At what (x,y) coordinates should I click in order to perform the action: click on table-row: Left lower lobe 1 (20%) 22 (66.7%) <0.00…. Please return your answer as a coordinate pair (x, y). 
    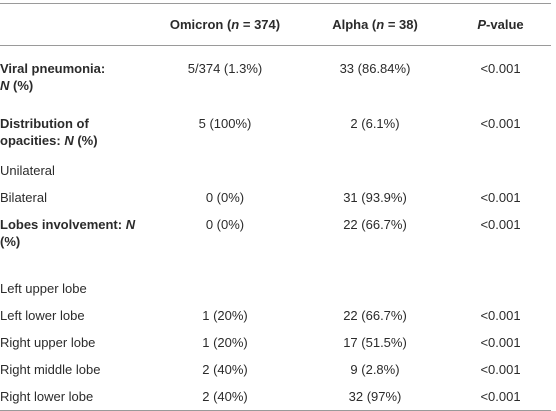
    Looking at the image, I should click on (275, 315).